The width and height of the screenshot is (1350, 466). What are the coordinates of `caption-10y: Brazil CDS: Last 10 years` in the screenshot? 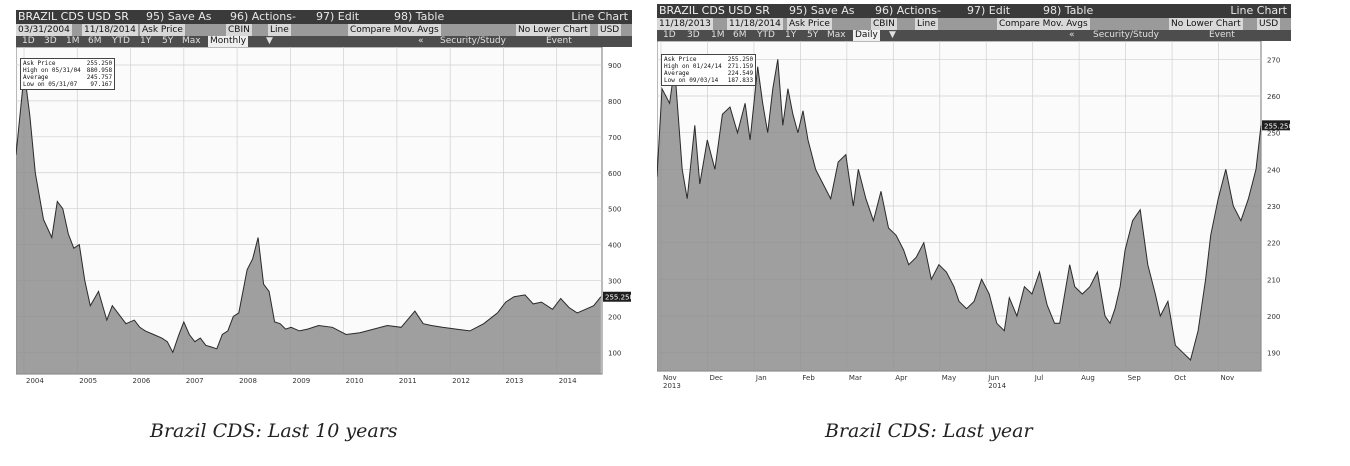 It's located at (274, 431).